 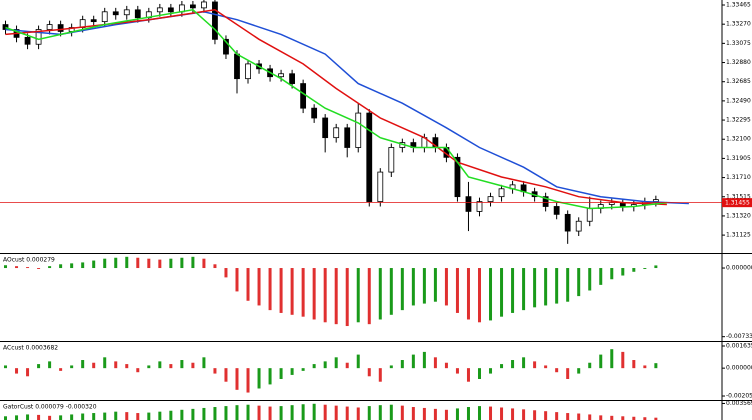 I want to click on y-tick-label: 1.31125, so click(x=738, y=235).